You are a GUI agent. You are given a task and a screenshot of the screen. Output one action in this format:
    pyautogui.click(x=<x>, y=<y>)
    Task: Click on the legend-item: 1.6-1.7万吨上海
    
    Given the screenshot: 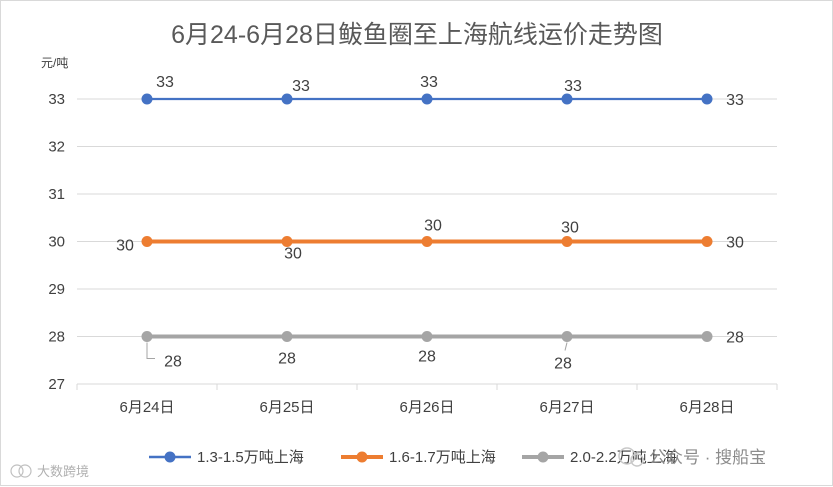 What is the action you would take?
    pyautogui.click(x=418, y=457)
    